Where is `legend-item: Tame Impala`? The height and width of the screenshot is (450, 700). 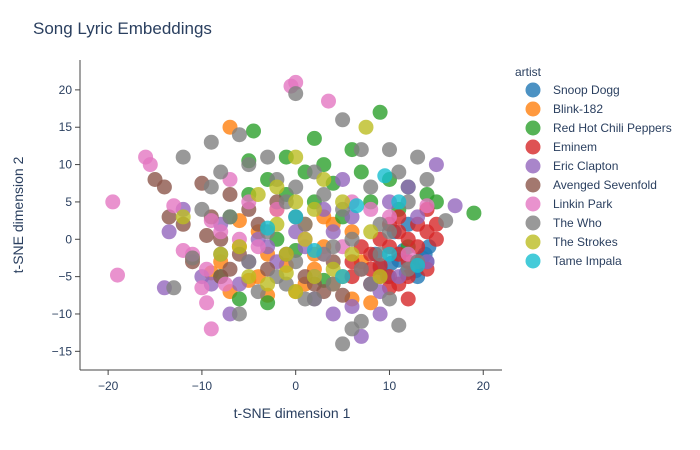 legend-item: Tame Impala is located at coordinates (574, 261).